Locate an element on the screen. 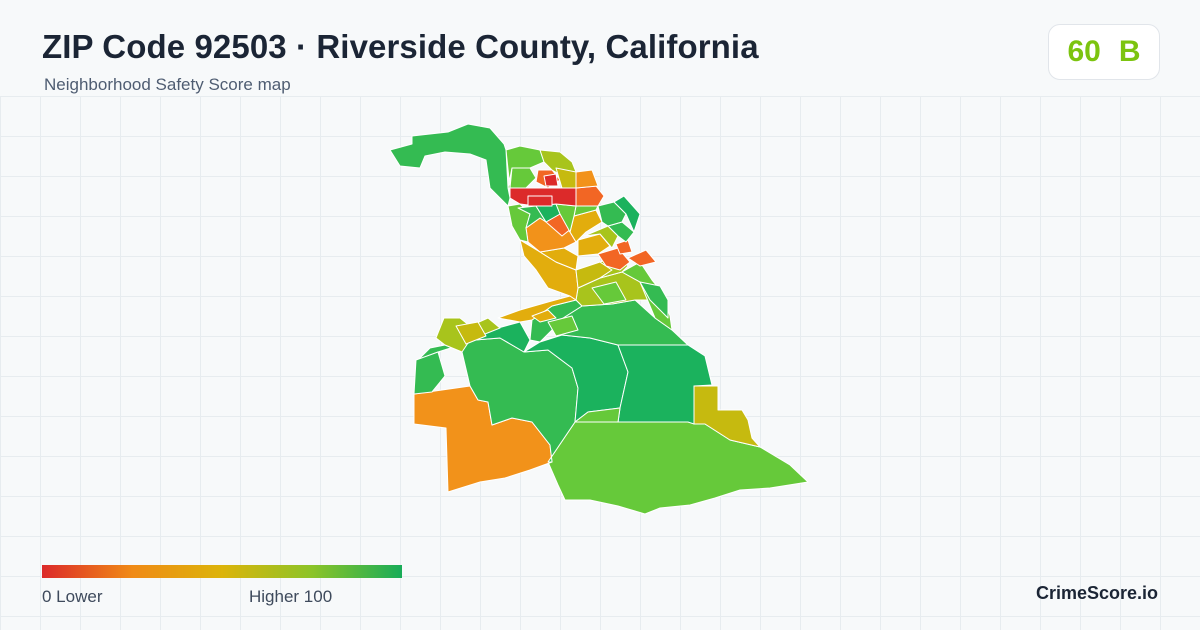 The height and width of the screenshot is (630, 1200). page-subtitle: Neighborhood Safety Score map is located at coordinates (167, 84).